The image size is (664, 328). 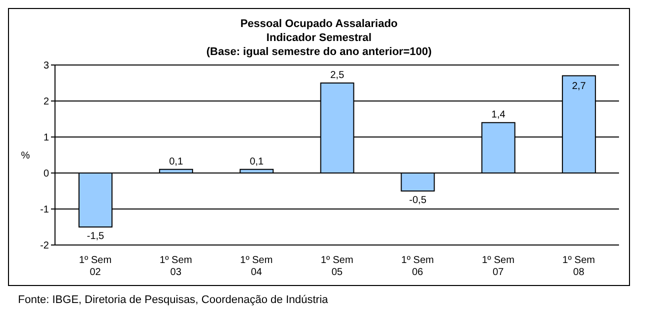 What do you see at coordinates (45, 246) in the screenshot?
I see `y-tick-label: -2` at bounding box center [45, 246].